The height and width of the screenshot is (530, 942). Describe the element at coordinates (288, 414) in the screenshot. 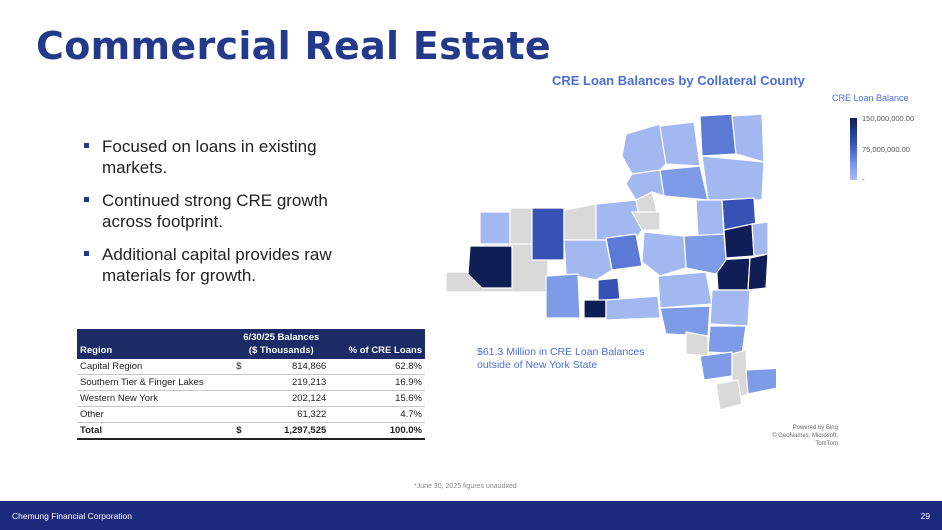

I see `cell-balance: 61,322` at that location.